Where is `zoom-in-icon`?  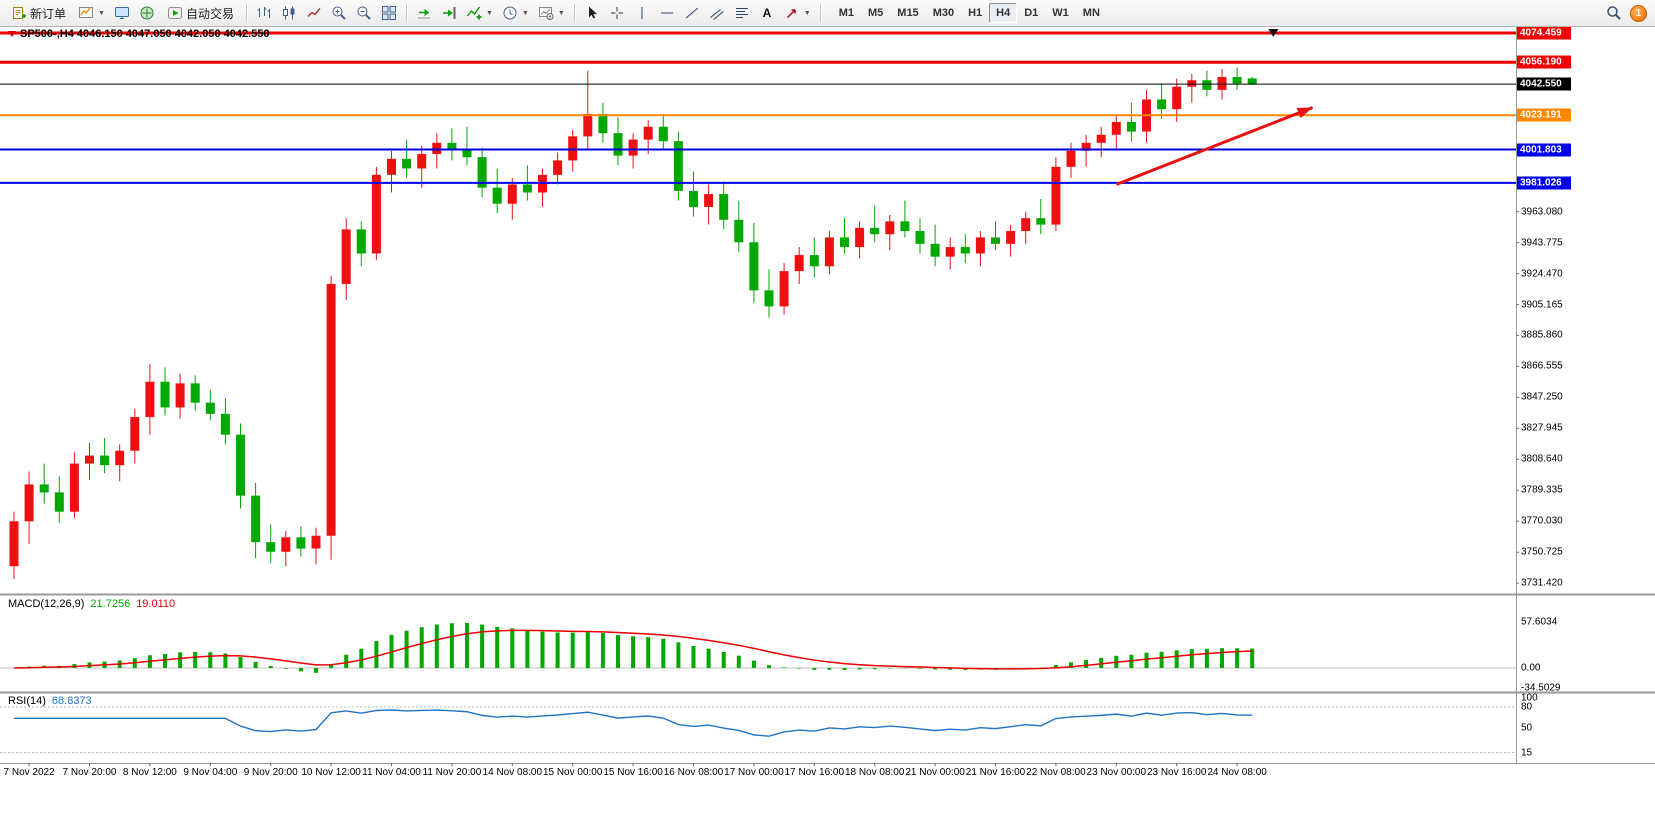 zoom-in-icon is located at coordinates (339, 13).